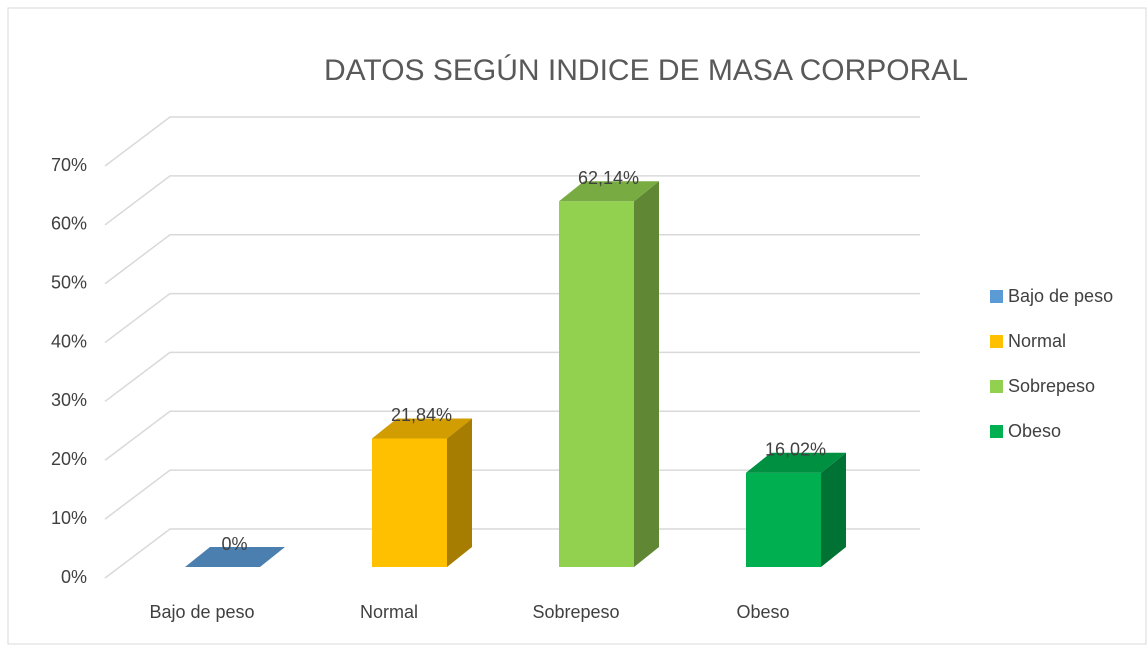 Image resolution: width=1147 pixels, height=645 pixels. Describe the element at coordinates (69, 400) in the screenshot. I see `y-tick-label: 30%` at that location.